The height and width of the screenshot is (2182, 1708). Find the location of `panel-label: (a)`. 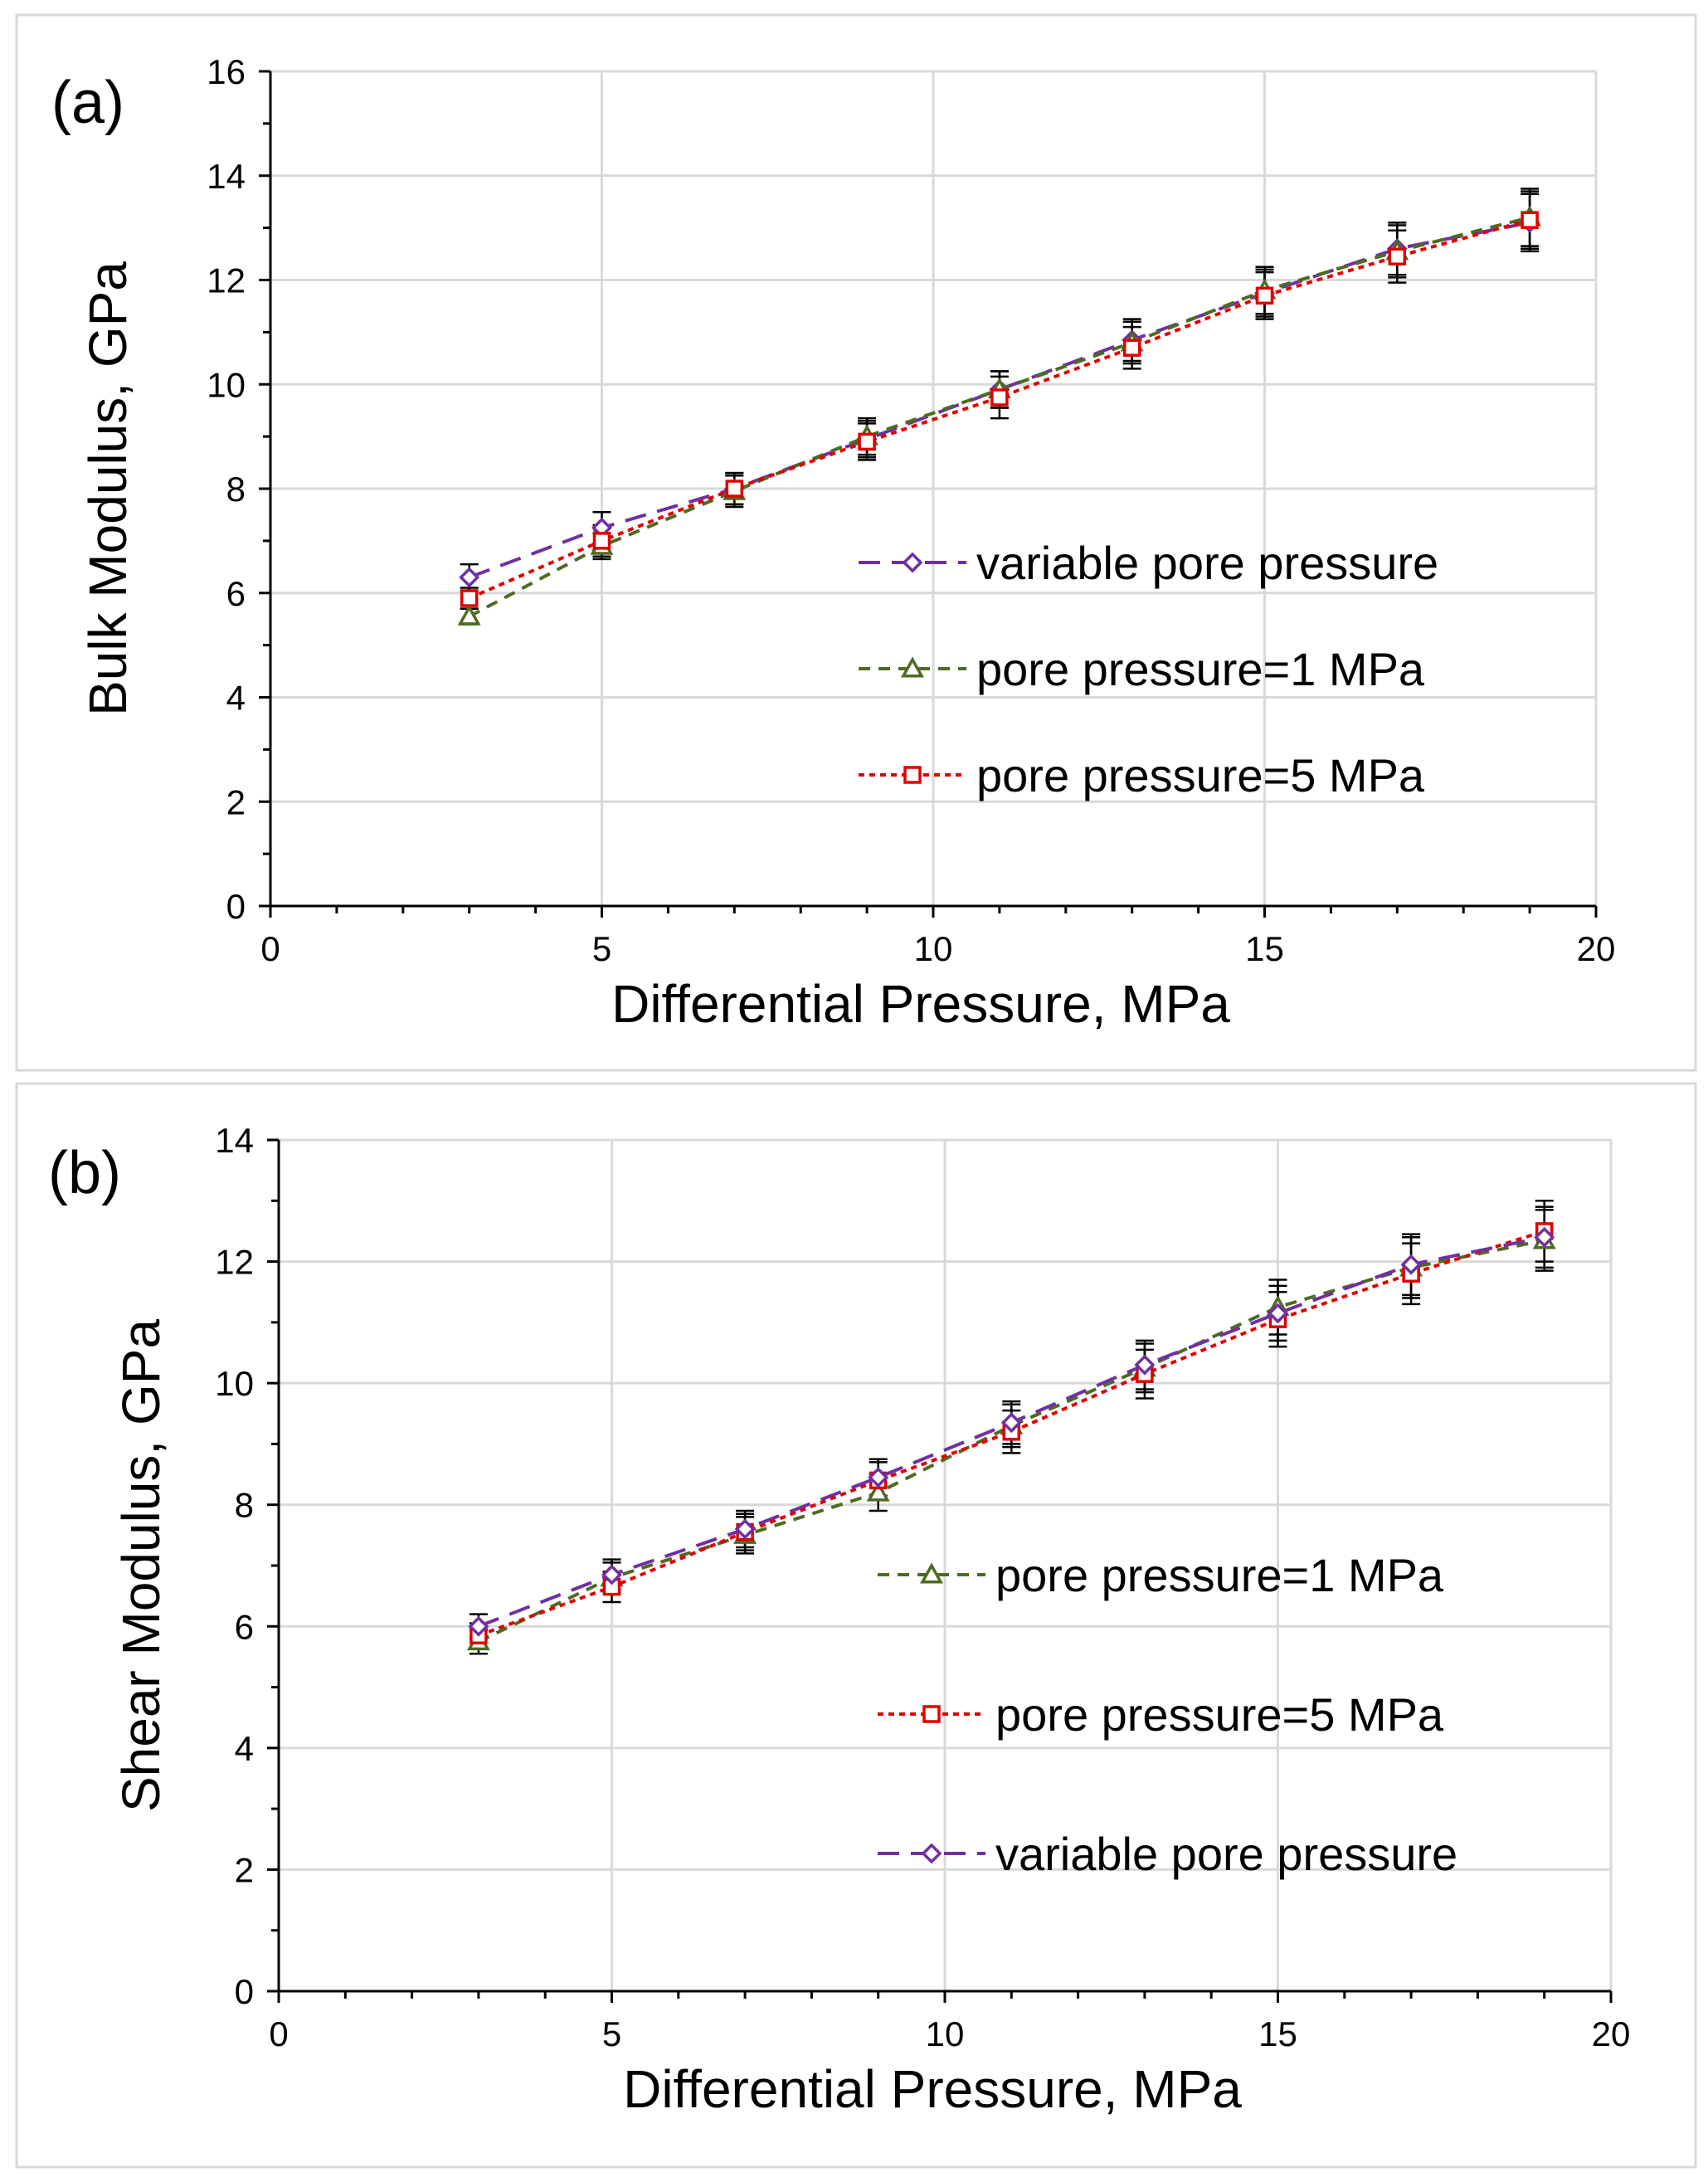

panel-label: (a) is located at coordinates (87, 103).